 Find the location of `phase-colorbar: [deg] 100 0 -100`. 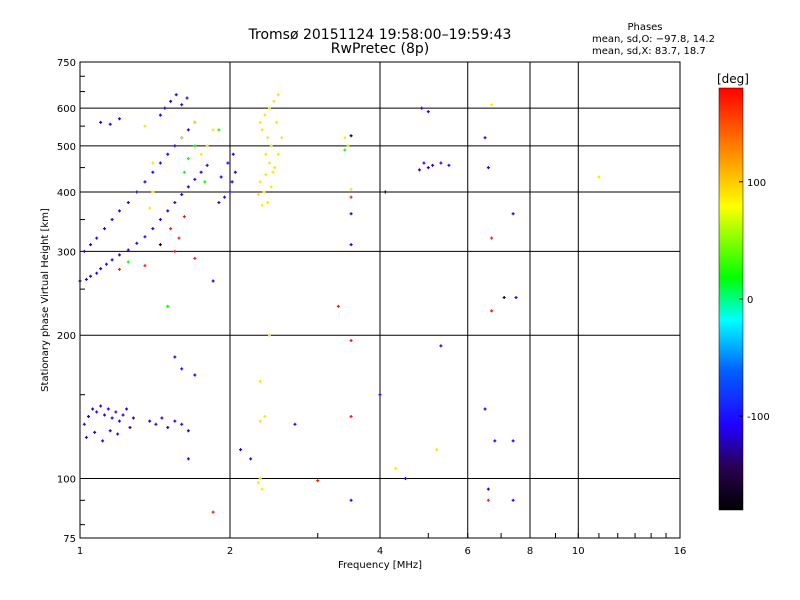

phase-colorbar: [deg] 100 0 -100 is located at coordinates (743, 291).